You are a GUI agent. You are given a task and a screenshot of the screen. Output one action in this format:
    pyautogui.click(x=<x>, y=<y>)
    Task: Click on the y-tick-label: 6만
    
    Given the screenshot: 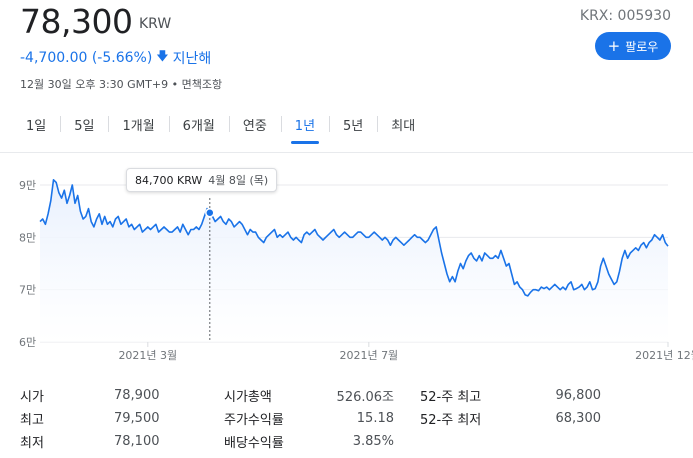 What is the action you would take?
    pyautogui.click(x=27, y=342)
    